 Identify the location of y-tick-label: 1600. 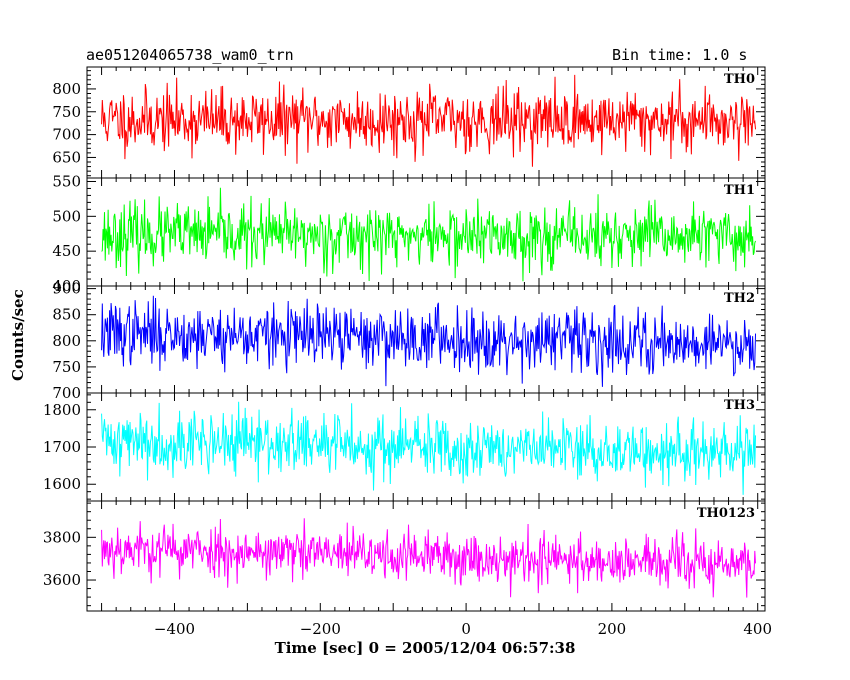
(62, 484).